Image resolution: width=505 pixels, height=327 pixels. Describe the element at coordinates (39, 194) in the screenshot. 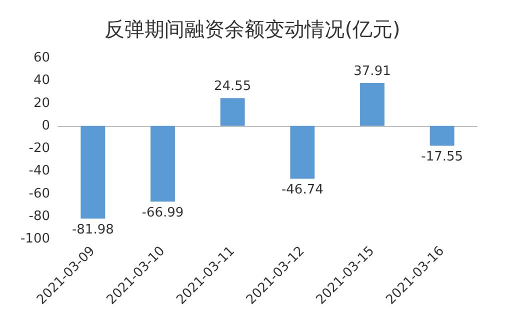

I see `y-tick-label: -60` at that location.